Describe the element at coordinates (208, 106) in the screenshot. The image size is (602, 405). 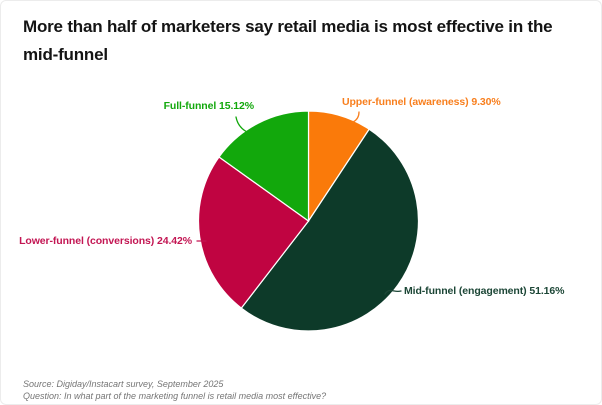
I see `slice-label-full-funnel: Full-funnel 15.12%` at that location.